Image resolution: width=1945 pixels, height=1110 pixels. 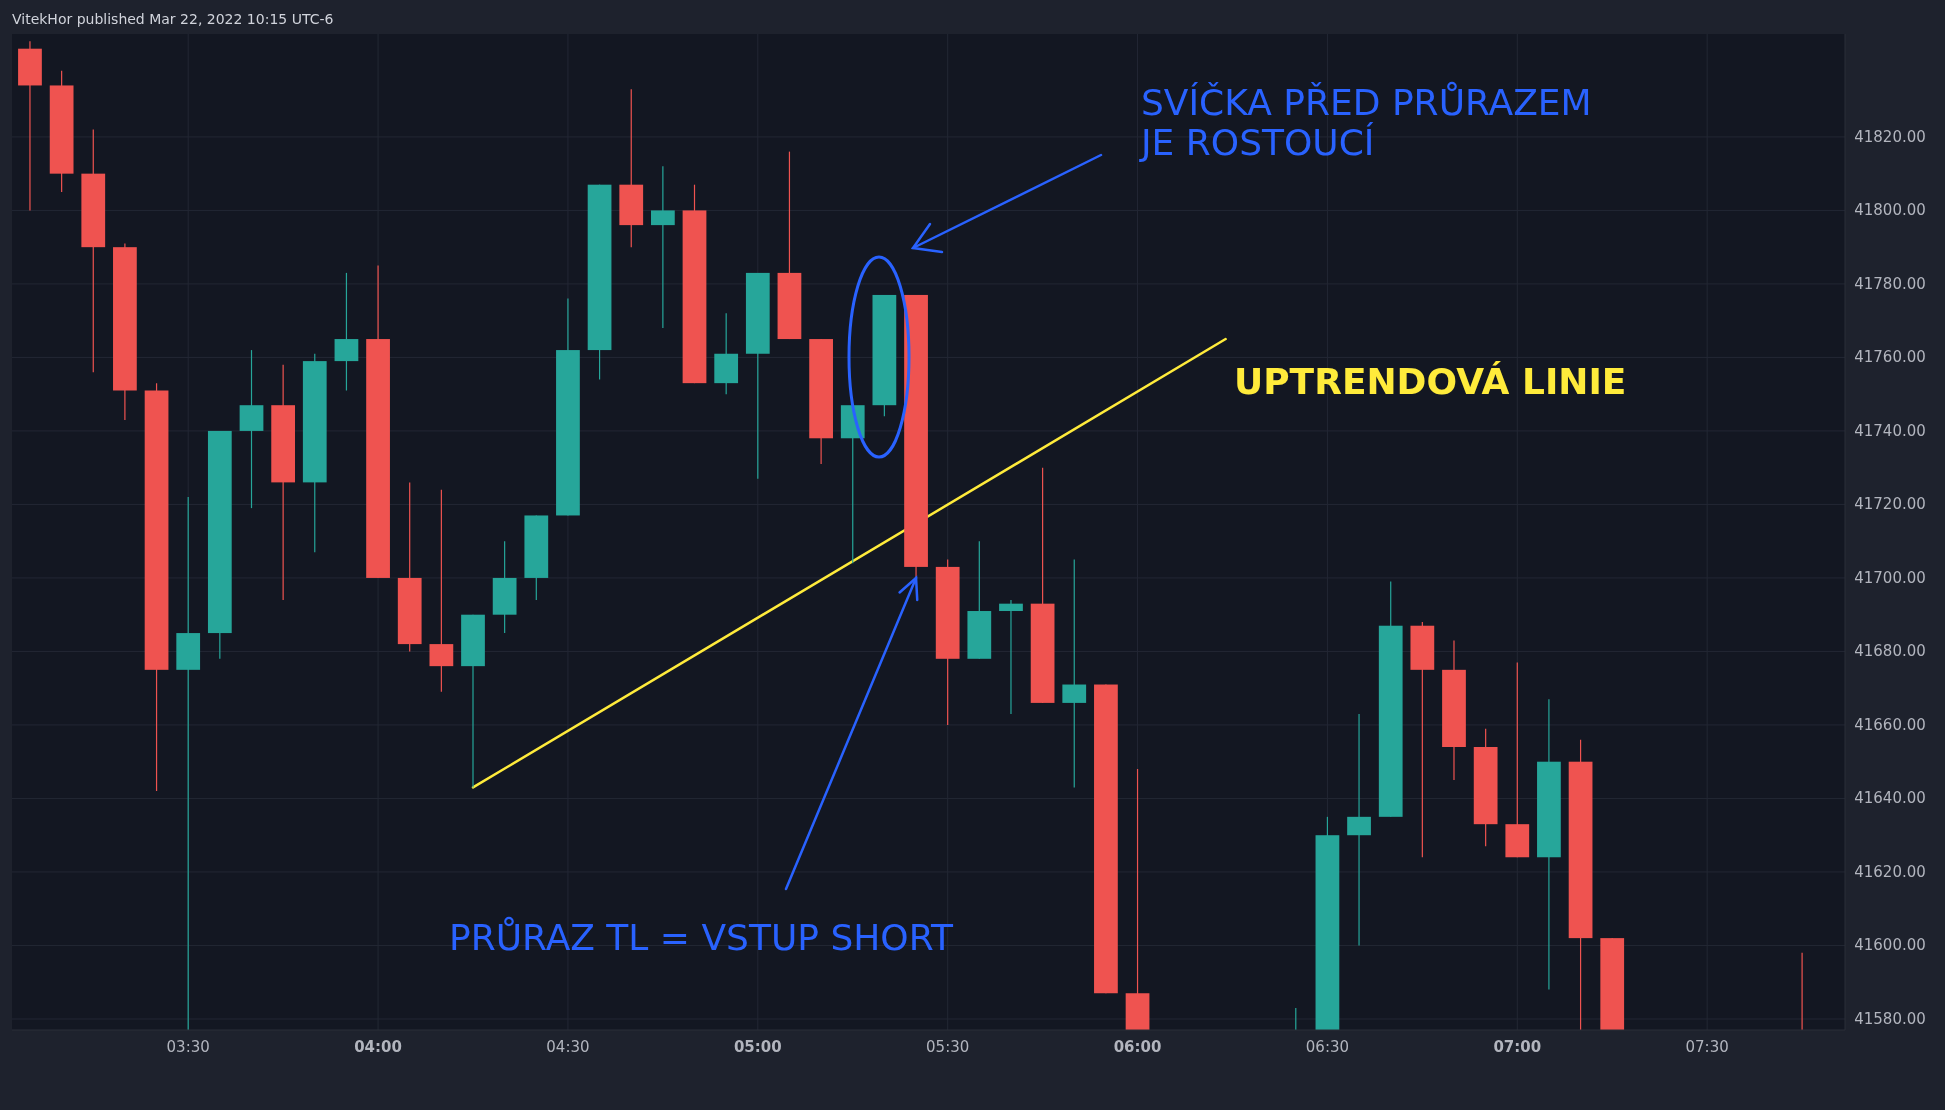 I want to click on x-tick-label: 06:00, so click(x=1137, y=1047).